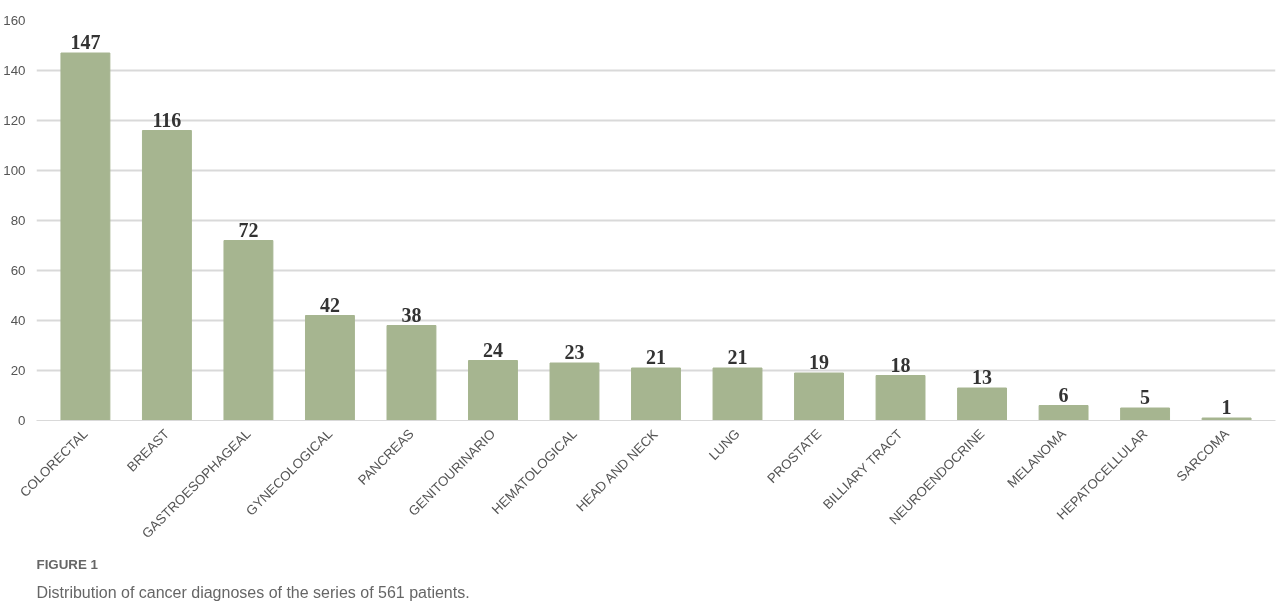 The image size is (1287, 612). Describe the element at coordinates (492, 349) in the screenshot. I see `data-label: 24` at that location.